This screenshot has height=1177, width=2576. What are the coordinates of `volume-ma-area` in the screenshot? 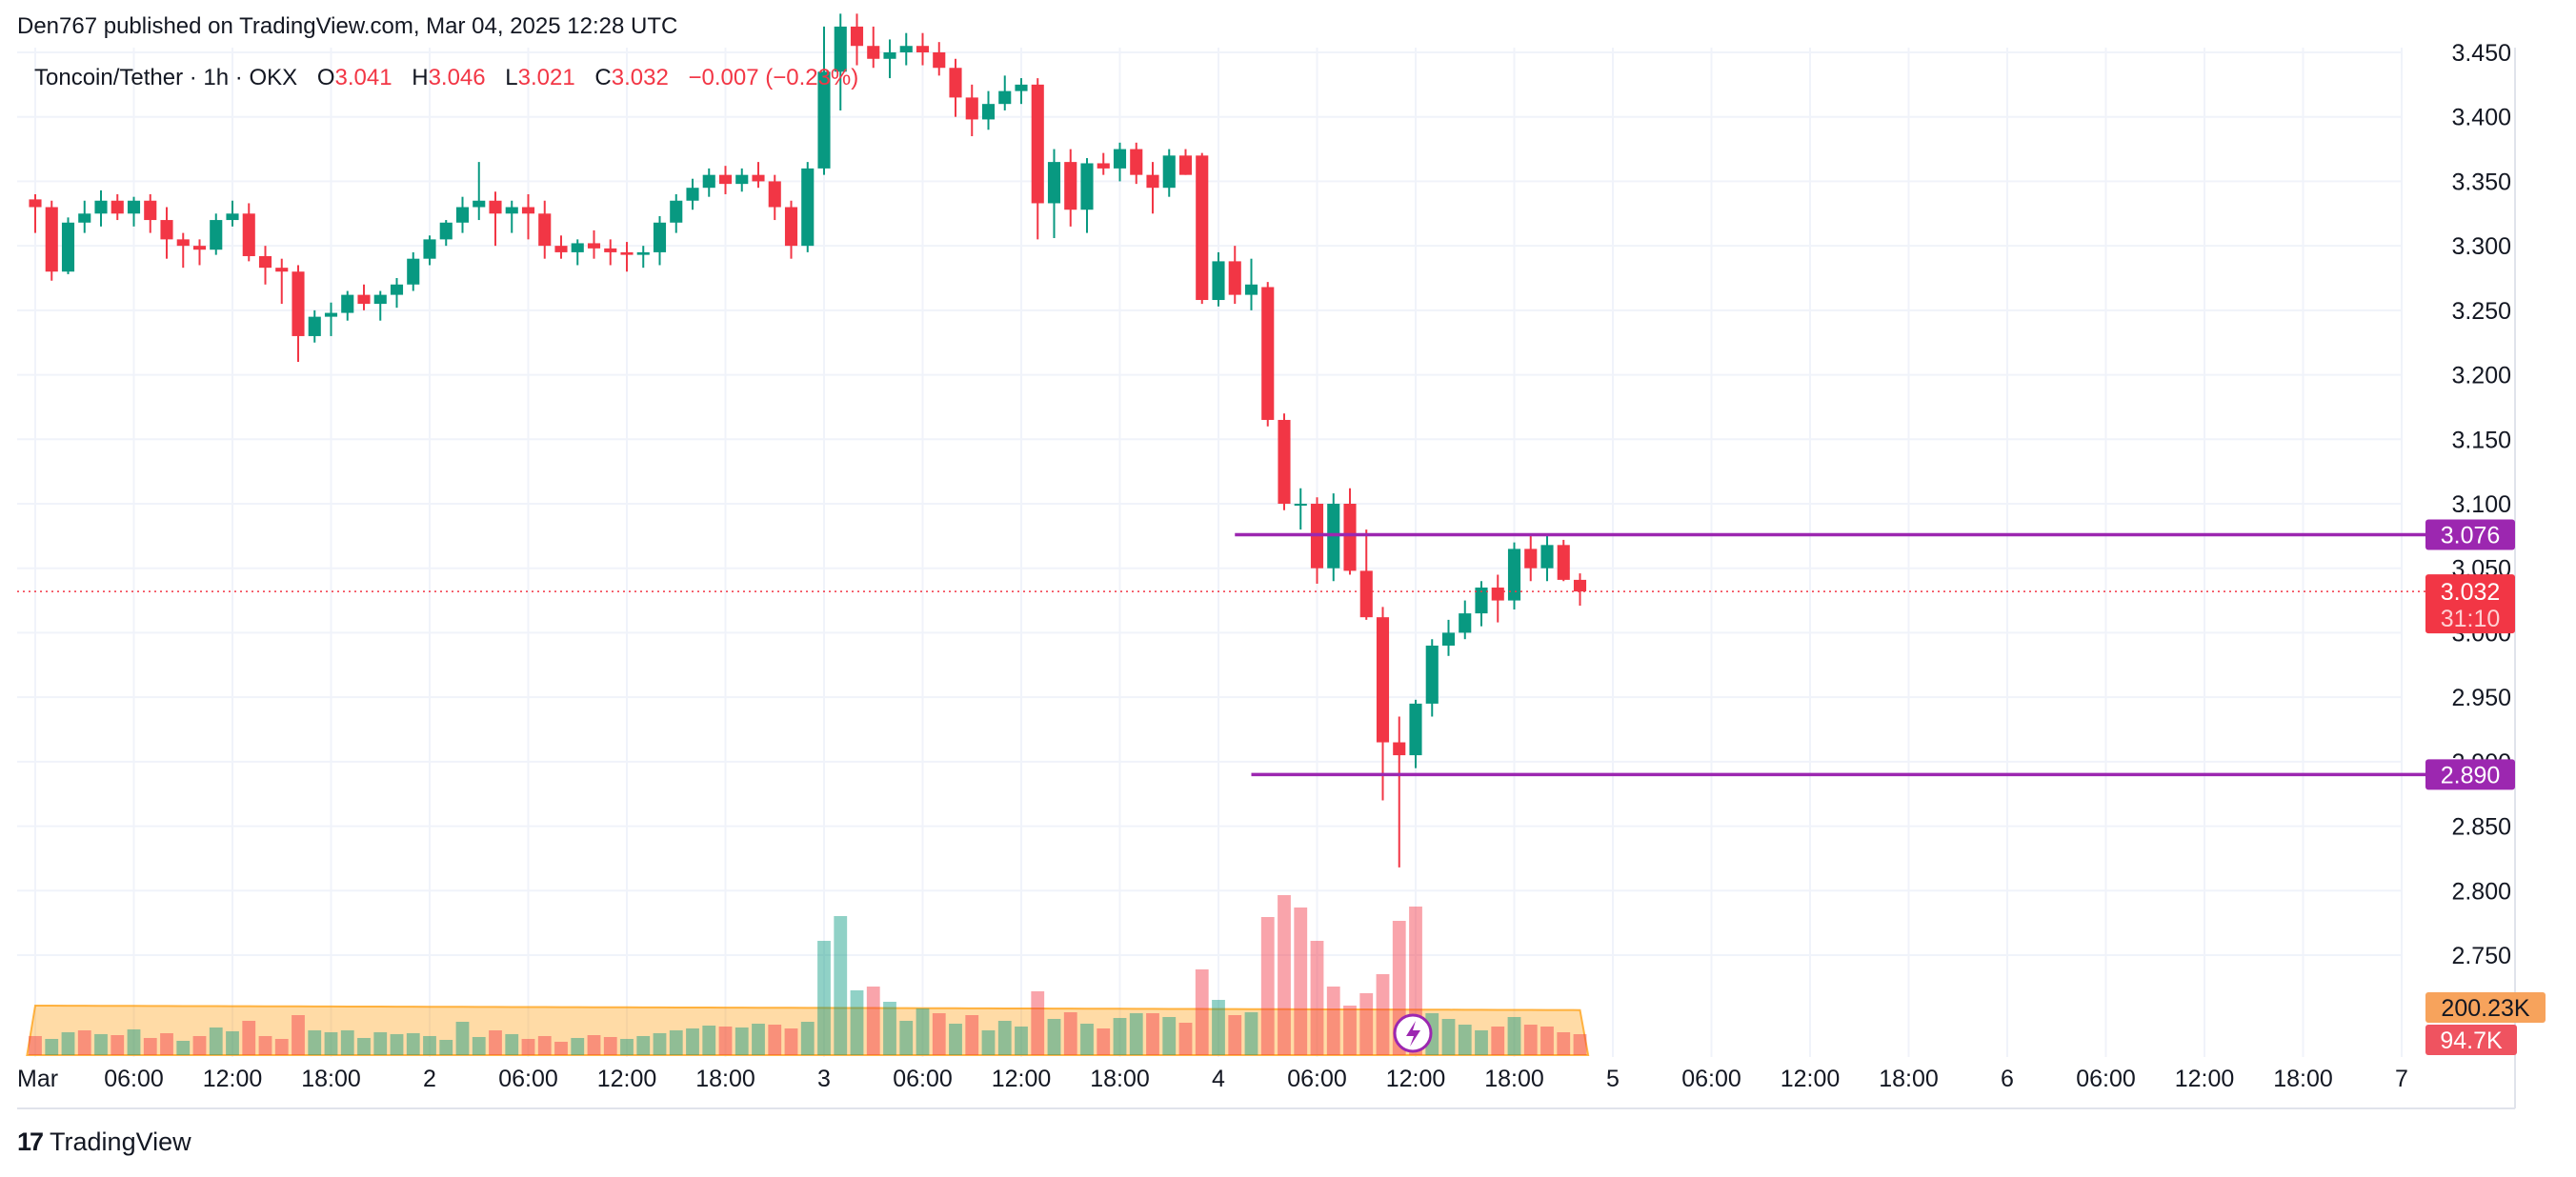 It's located at (808, 1030).